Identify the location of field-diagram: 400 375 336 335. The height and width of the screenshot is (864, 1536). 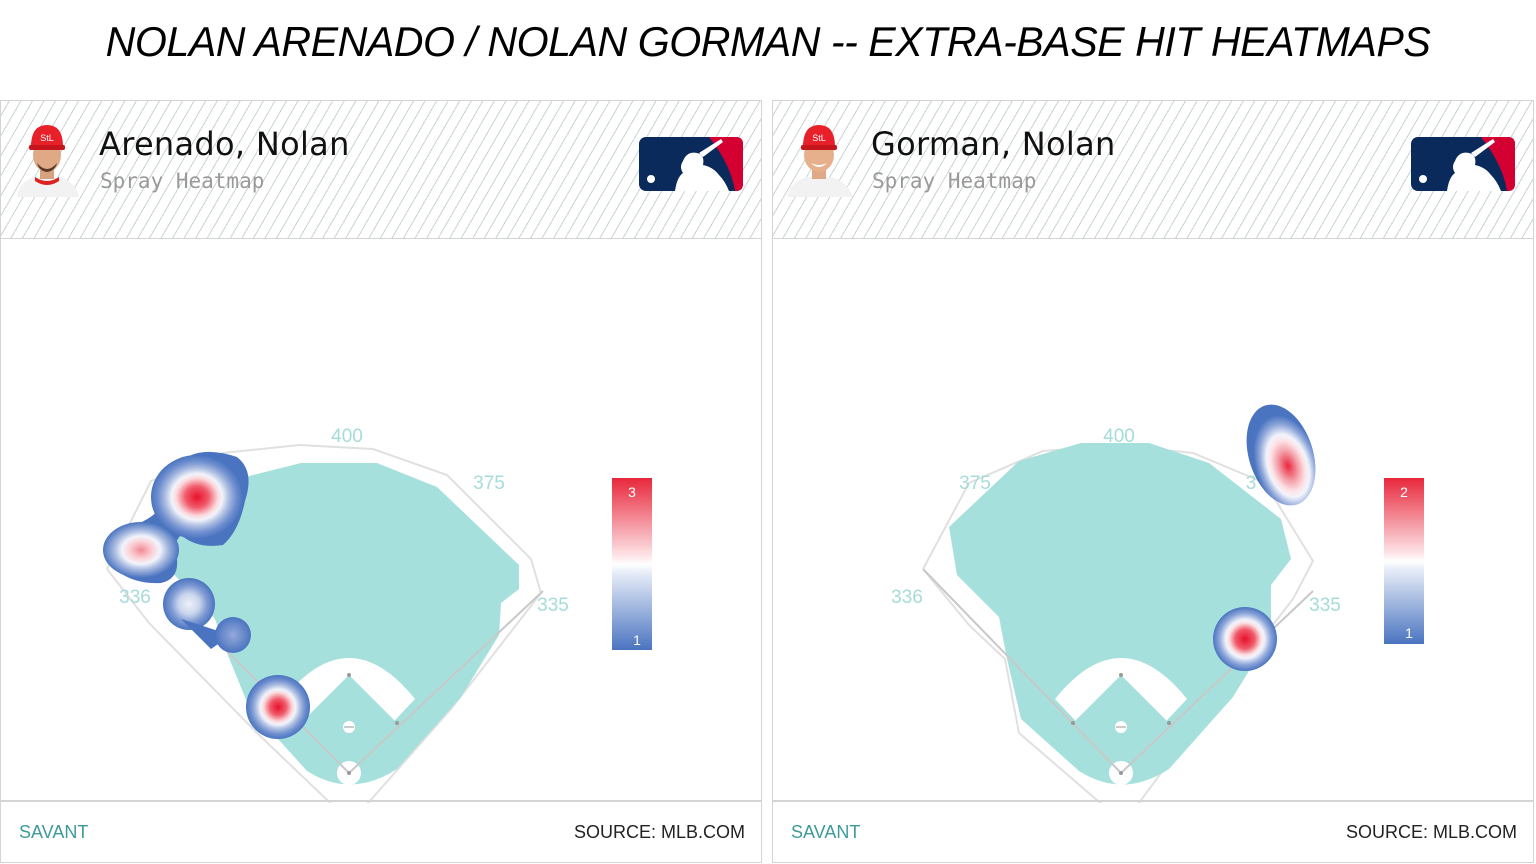
(336, 623).